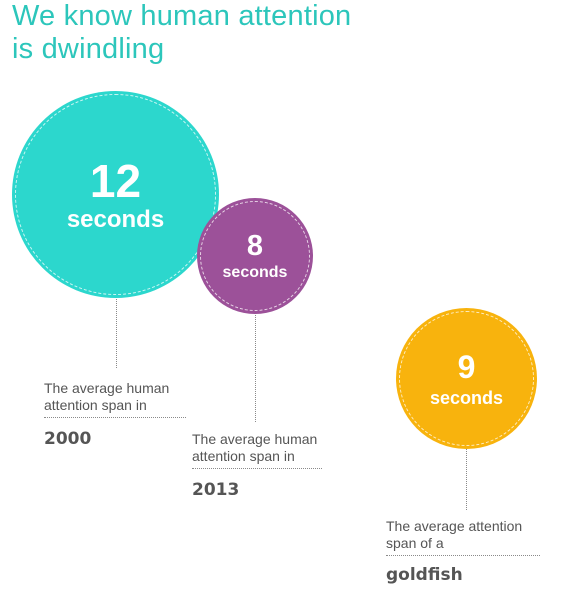 This screenshot has width=565, height=592. I want to click on label-2000: 2000, so click(68, 439).